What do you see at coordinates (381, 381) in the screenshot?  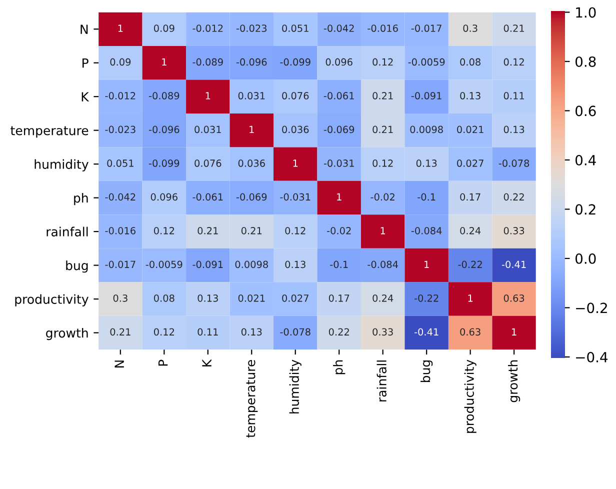 I see `x-tick-label: rainfall` at bounding box center [381, 381].